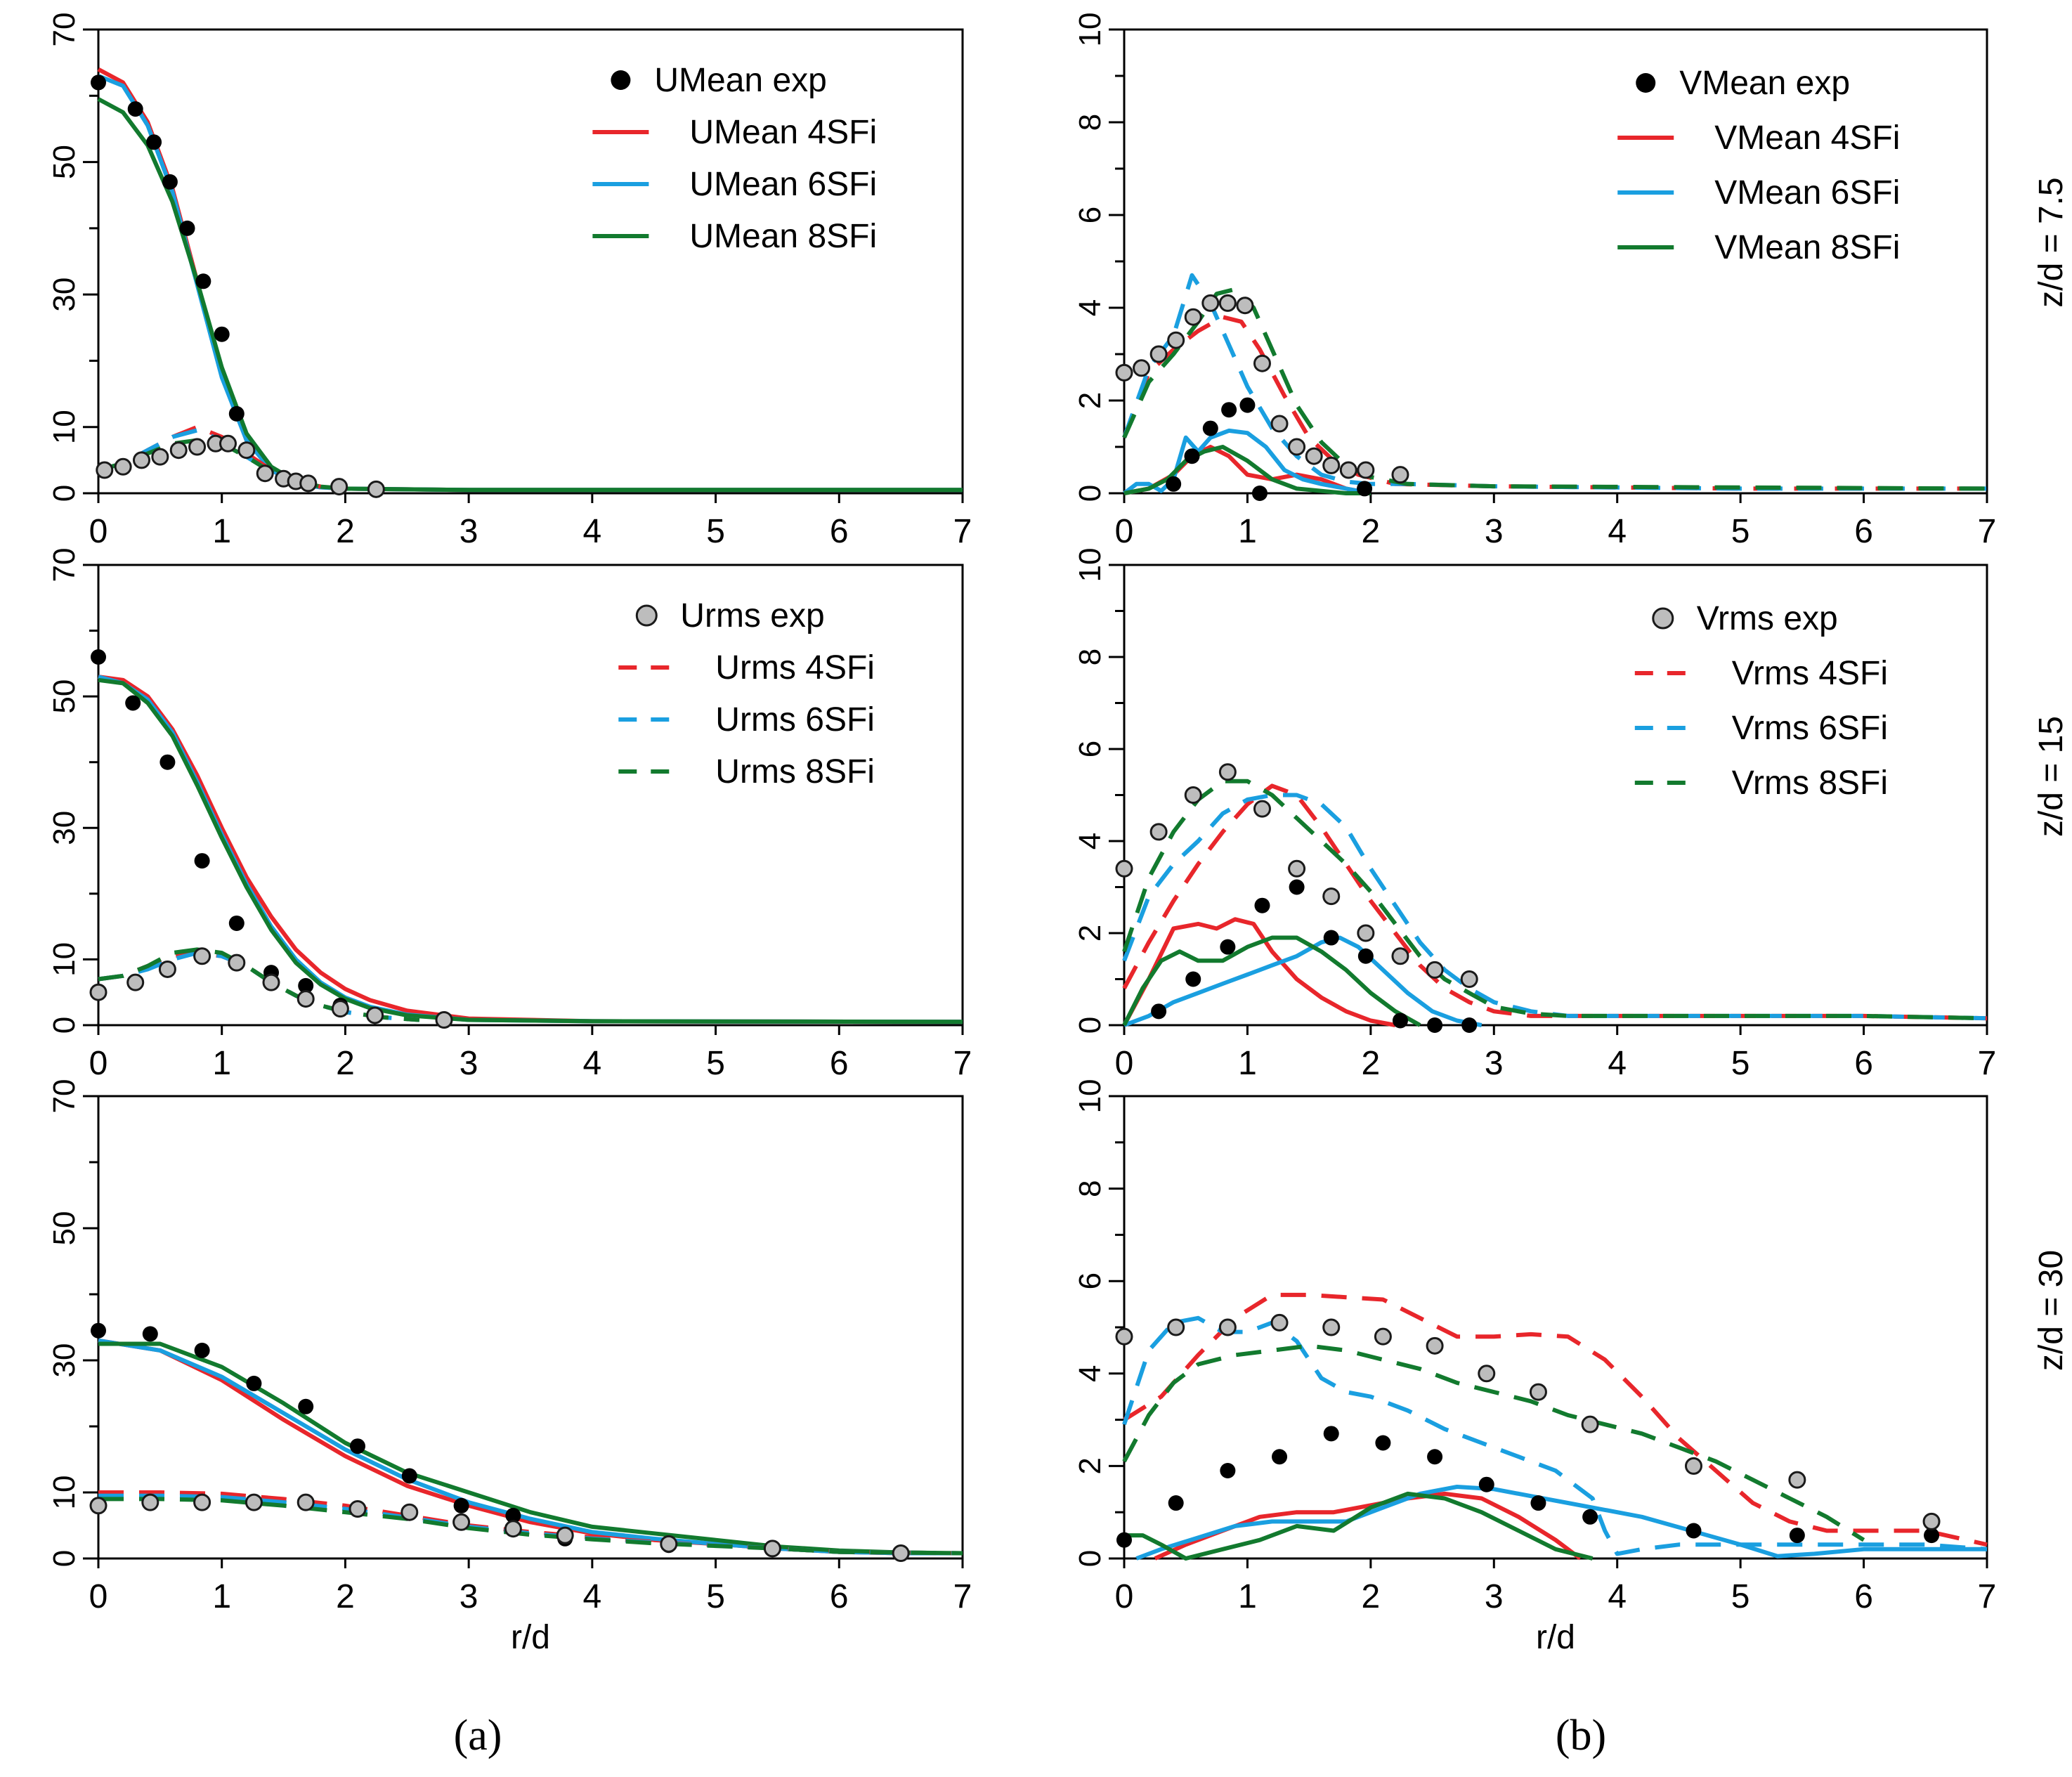  I want to click on row-label-1: z/d = 7.5, so click(2051, 242).